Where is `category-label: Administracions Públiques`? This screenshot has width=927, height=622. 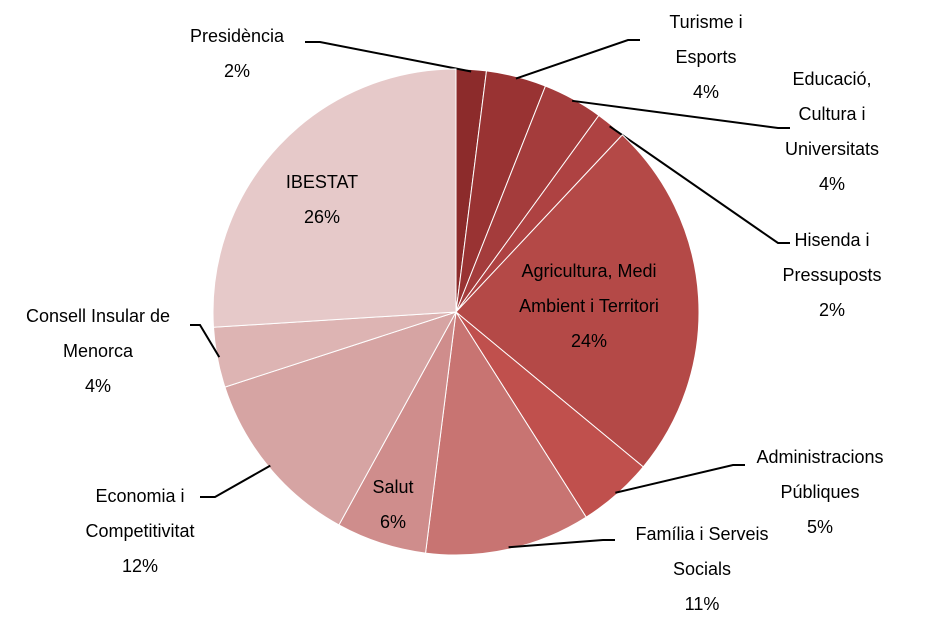
category-label: Administracions Públiques is located at coordinates (820, 474).